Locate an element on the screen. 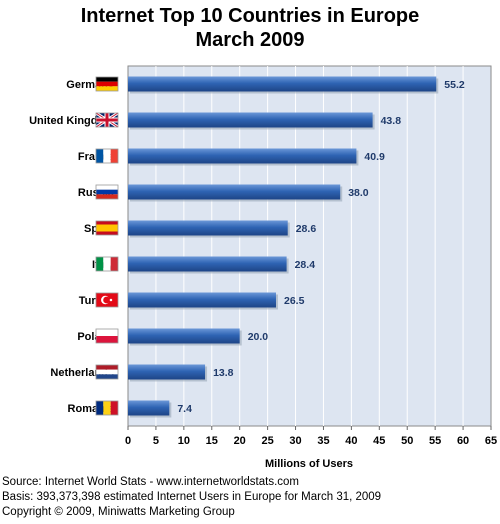 The height and width of the screenshot is (524, 500). bar-poland is located at coordinates (184, 336).